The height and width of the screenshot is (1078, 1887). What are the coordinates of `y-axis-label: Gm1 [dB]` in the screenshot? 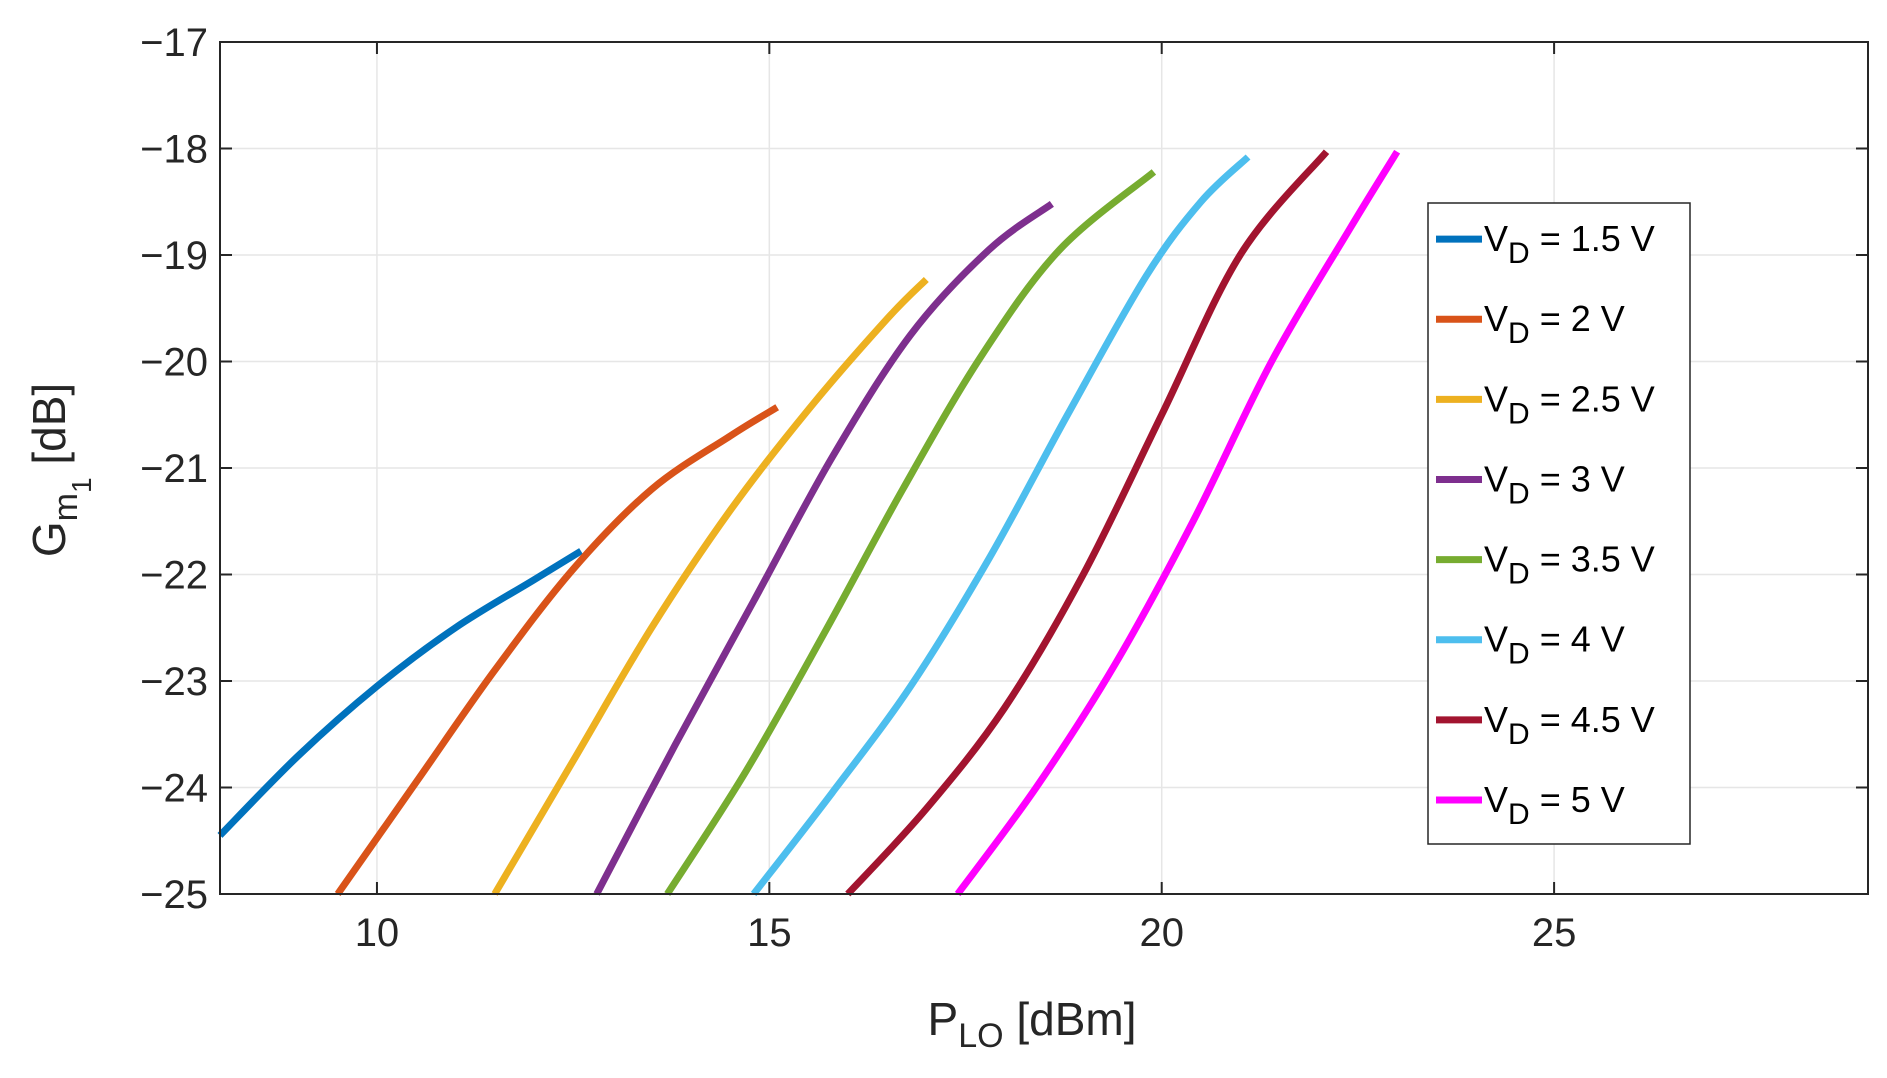 It's located at (60, 470).